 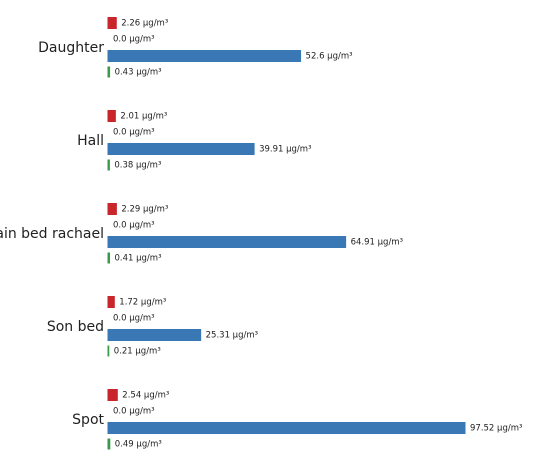 I want to click on value-label: 0.43 μg/m³, so click(x=138, y=73).